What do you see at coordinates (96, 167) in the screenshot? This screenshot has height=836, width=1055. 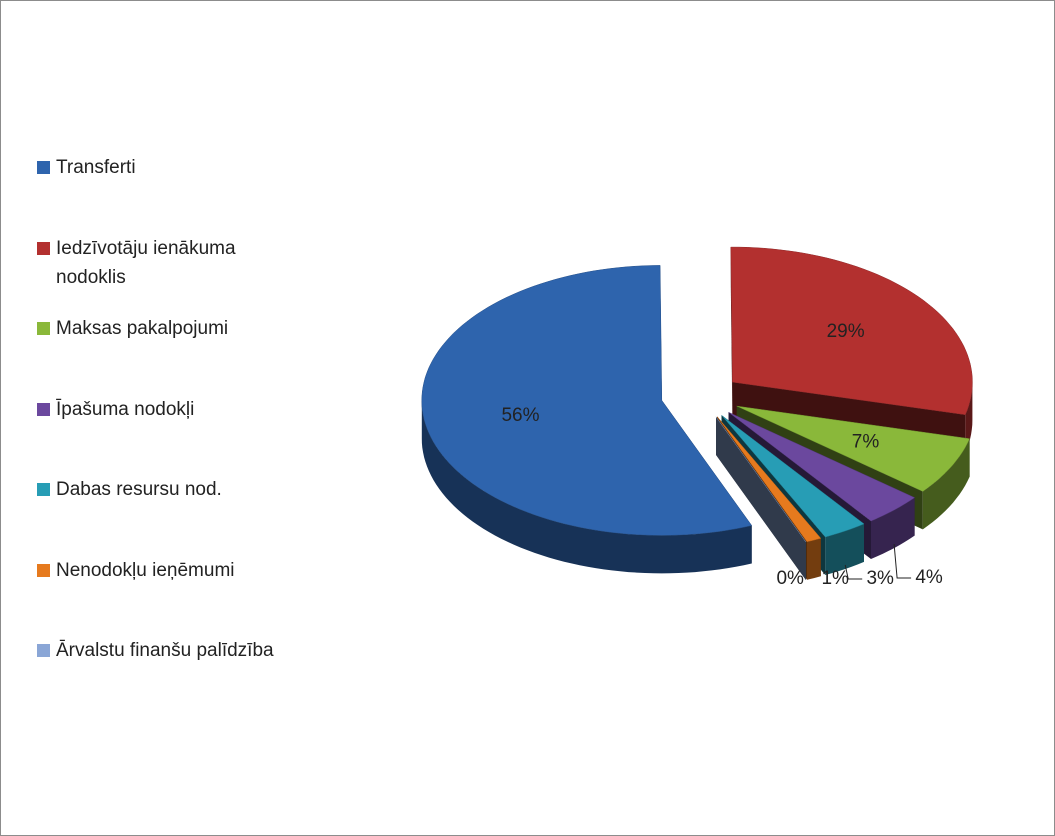 I see `legend-label: Transferti` at bounding box center [96, 167].